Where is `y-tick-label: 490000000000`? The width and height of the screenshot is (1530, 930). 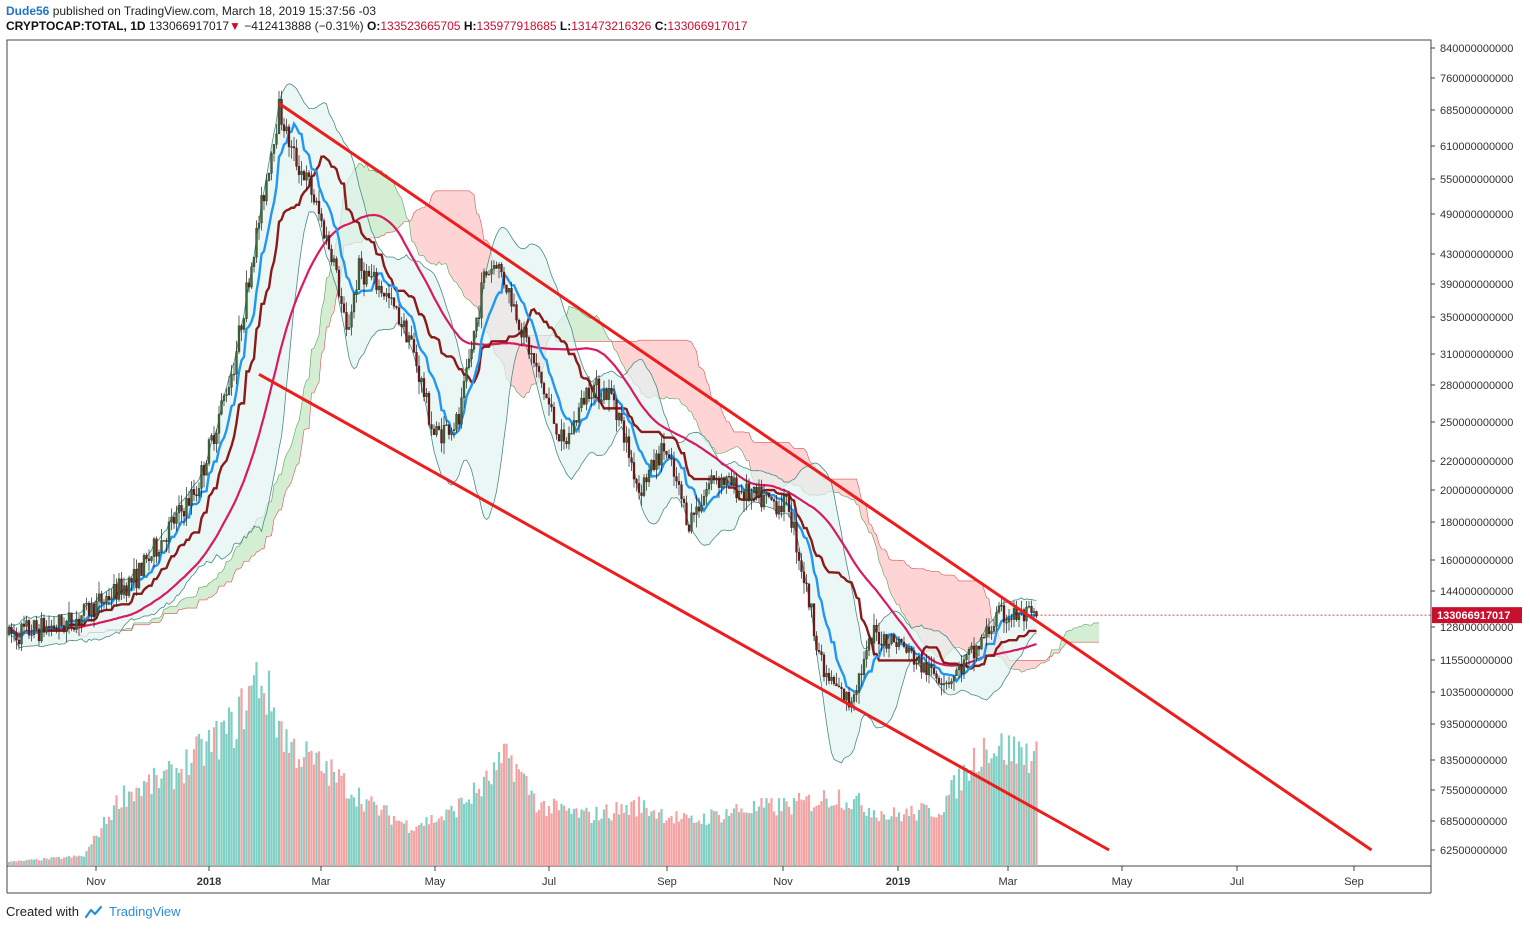 y-tick-label: 490000000000 is located at coordinates (1476, 215).